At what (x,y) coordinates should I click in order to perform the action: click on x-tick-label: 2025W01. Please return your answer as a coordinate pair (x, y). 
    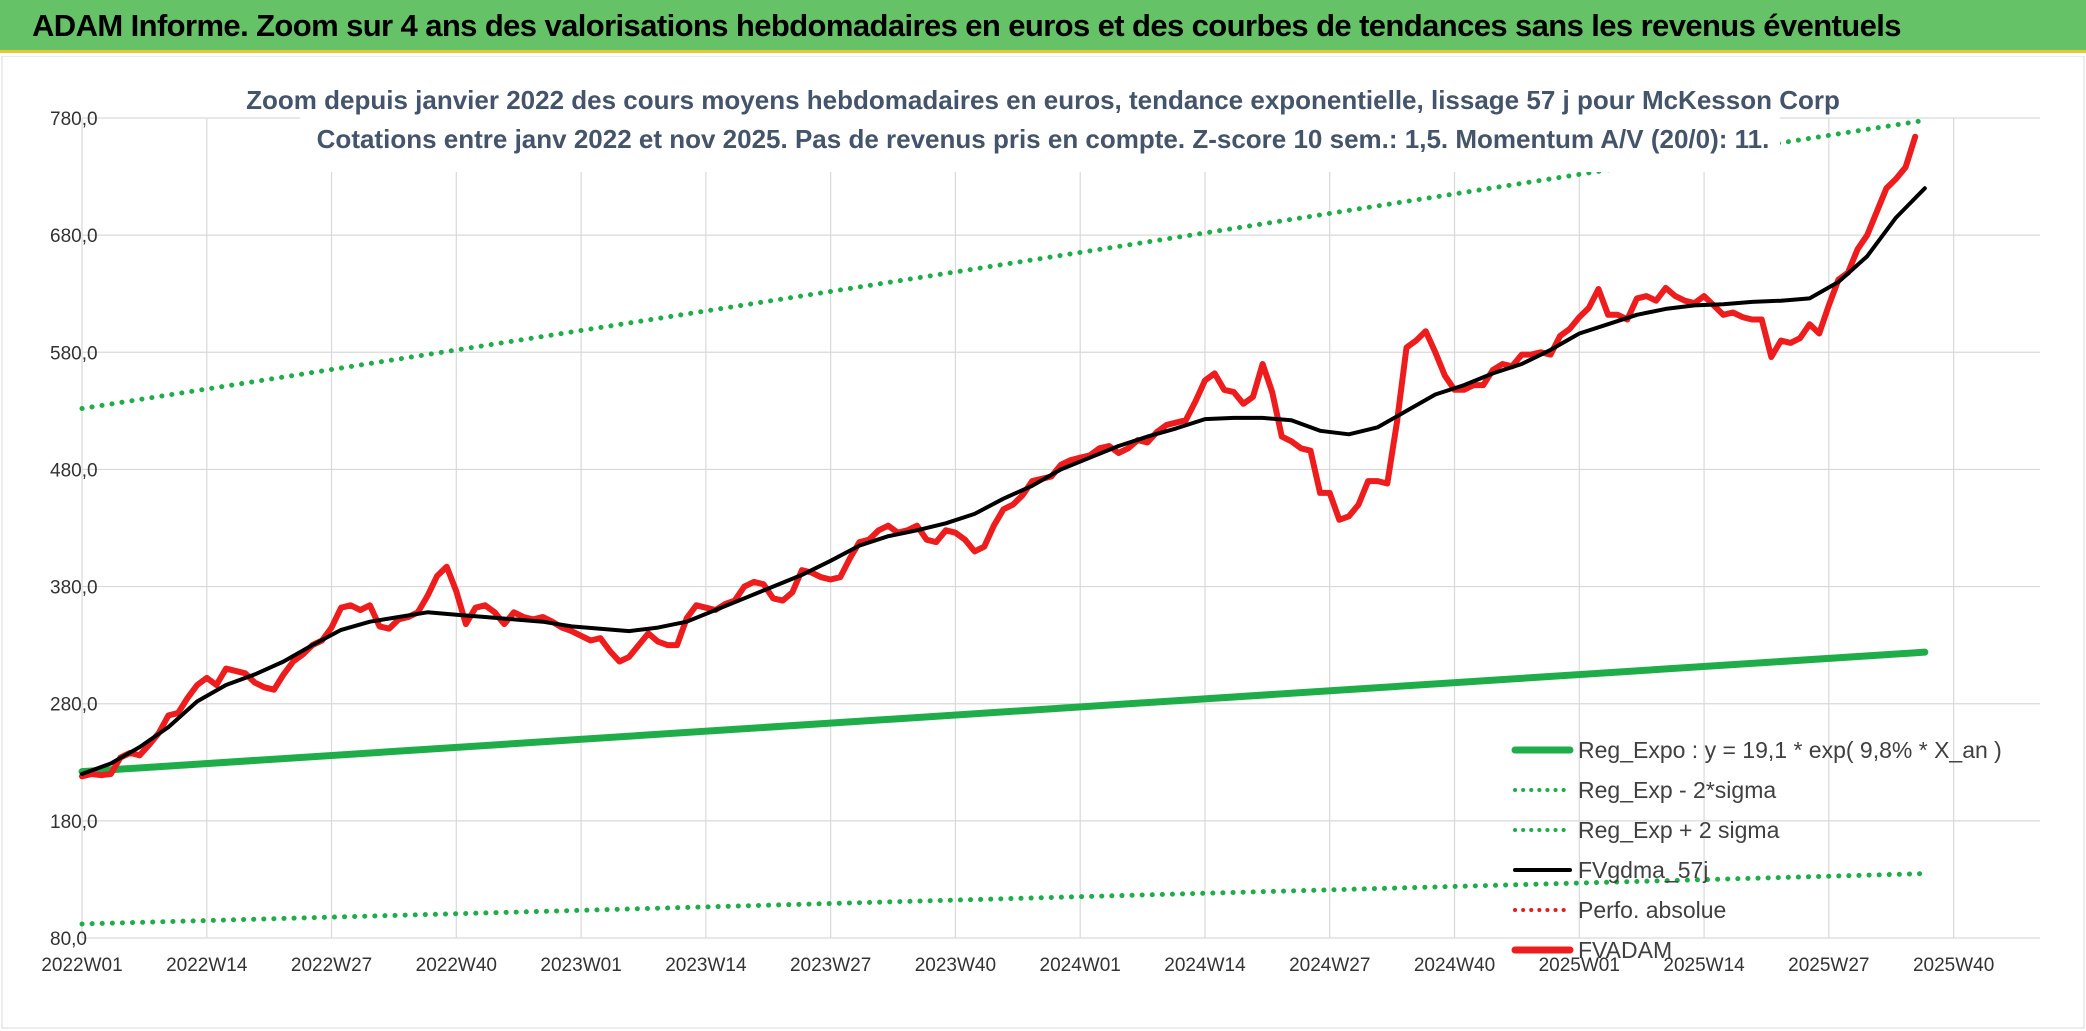
    Looking at the image, I should click on (1579, 965).